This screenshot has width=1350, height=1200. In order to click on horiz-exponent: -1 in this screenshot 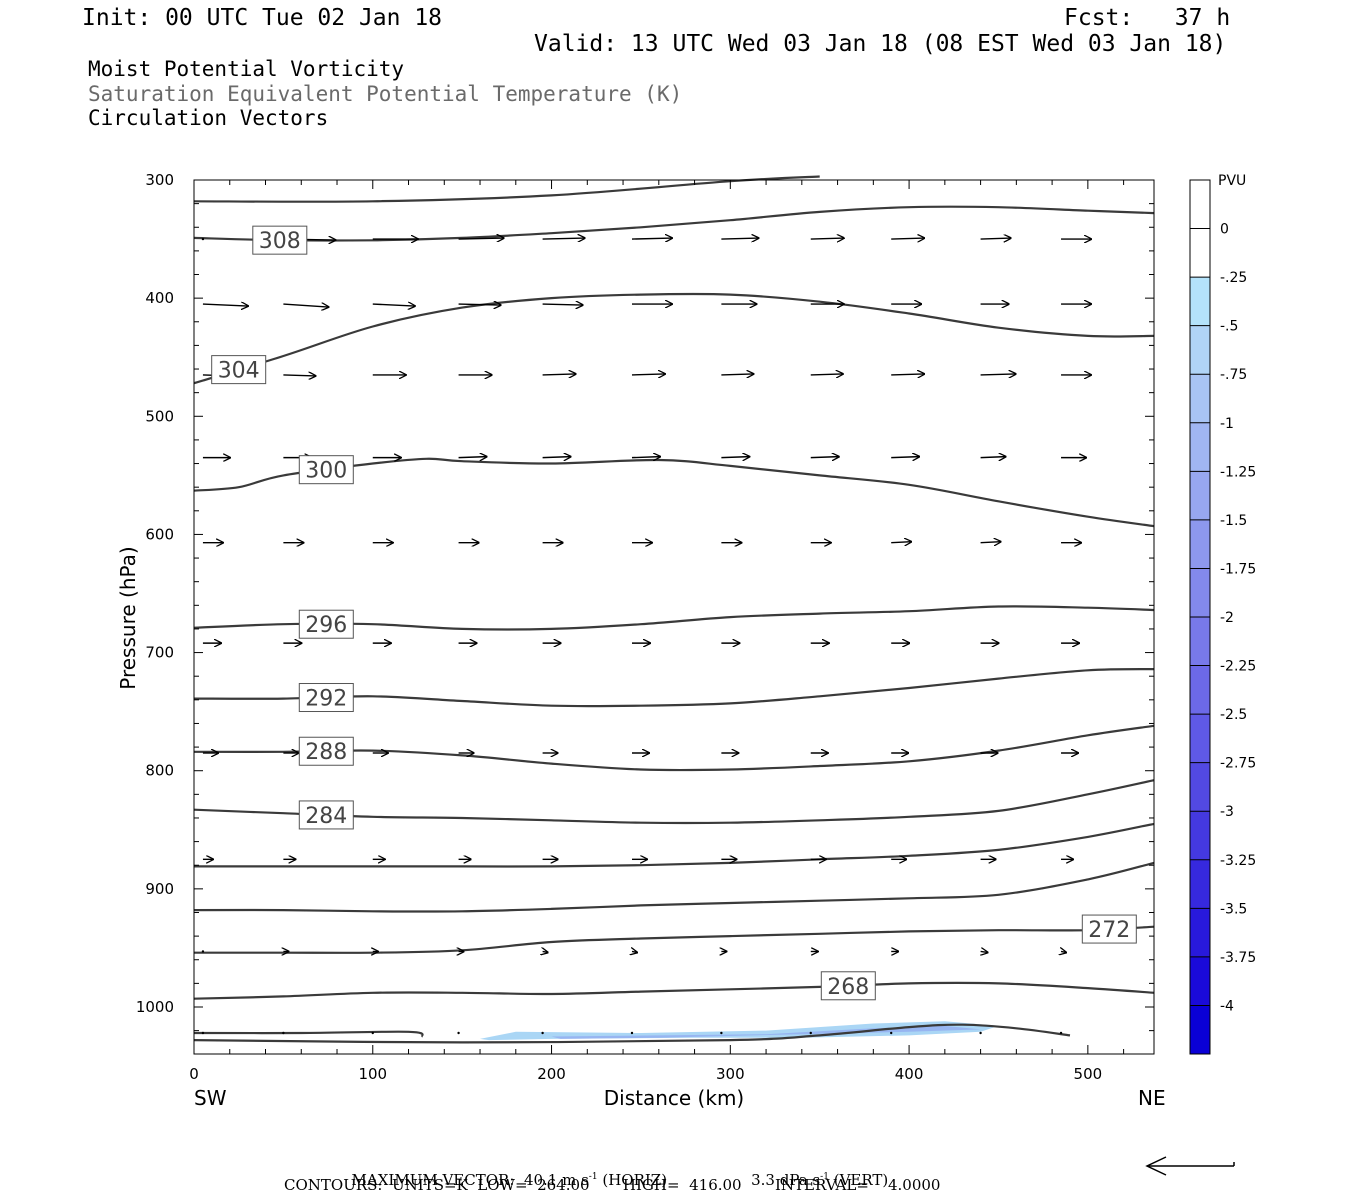, I will do `click(593, 1177)`.